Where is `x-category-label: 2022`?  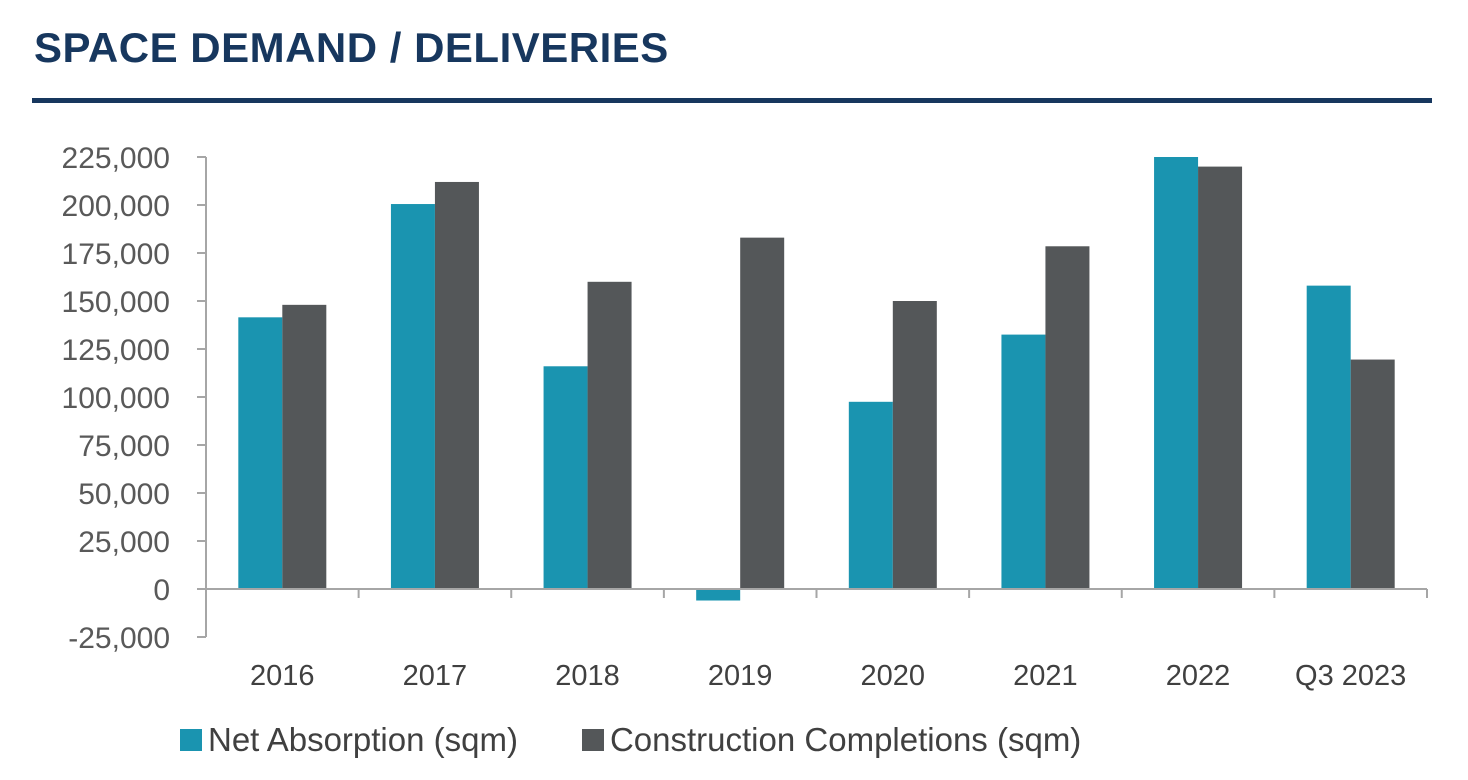 x-category-label: 2022 is located at coordinates (1198, 676).